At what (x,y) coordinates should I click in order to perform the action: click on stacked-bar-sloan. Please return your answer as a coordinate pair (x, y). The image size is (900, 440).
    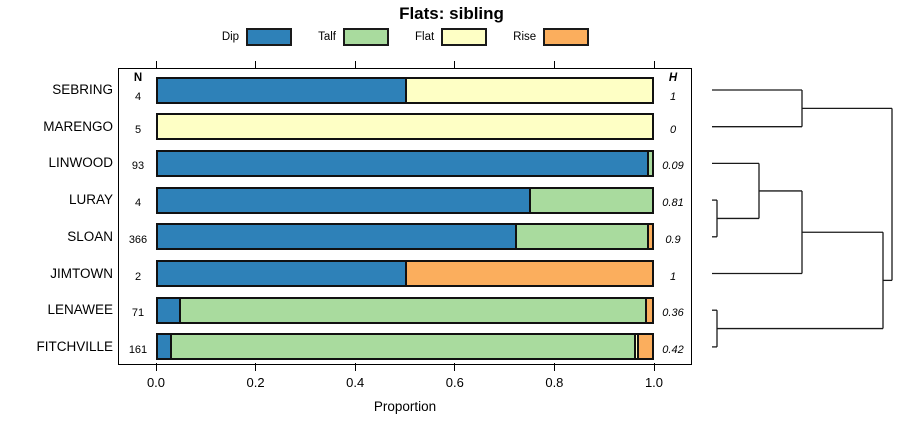
    Looking at the image, I should click on (405, 237).